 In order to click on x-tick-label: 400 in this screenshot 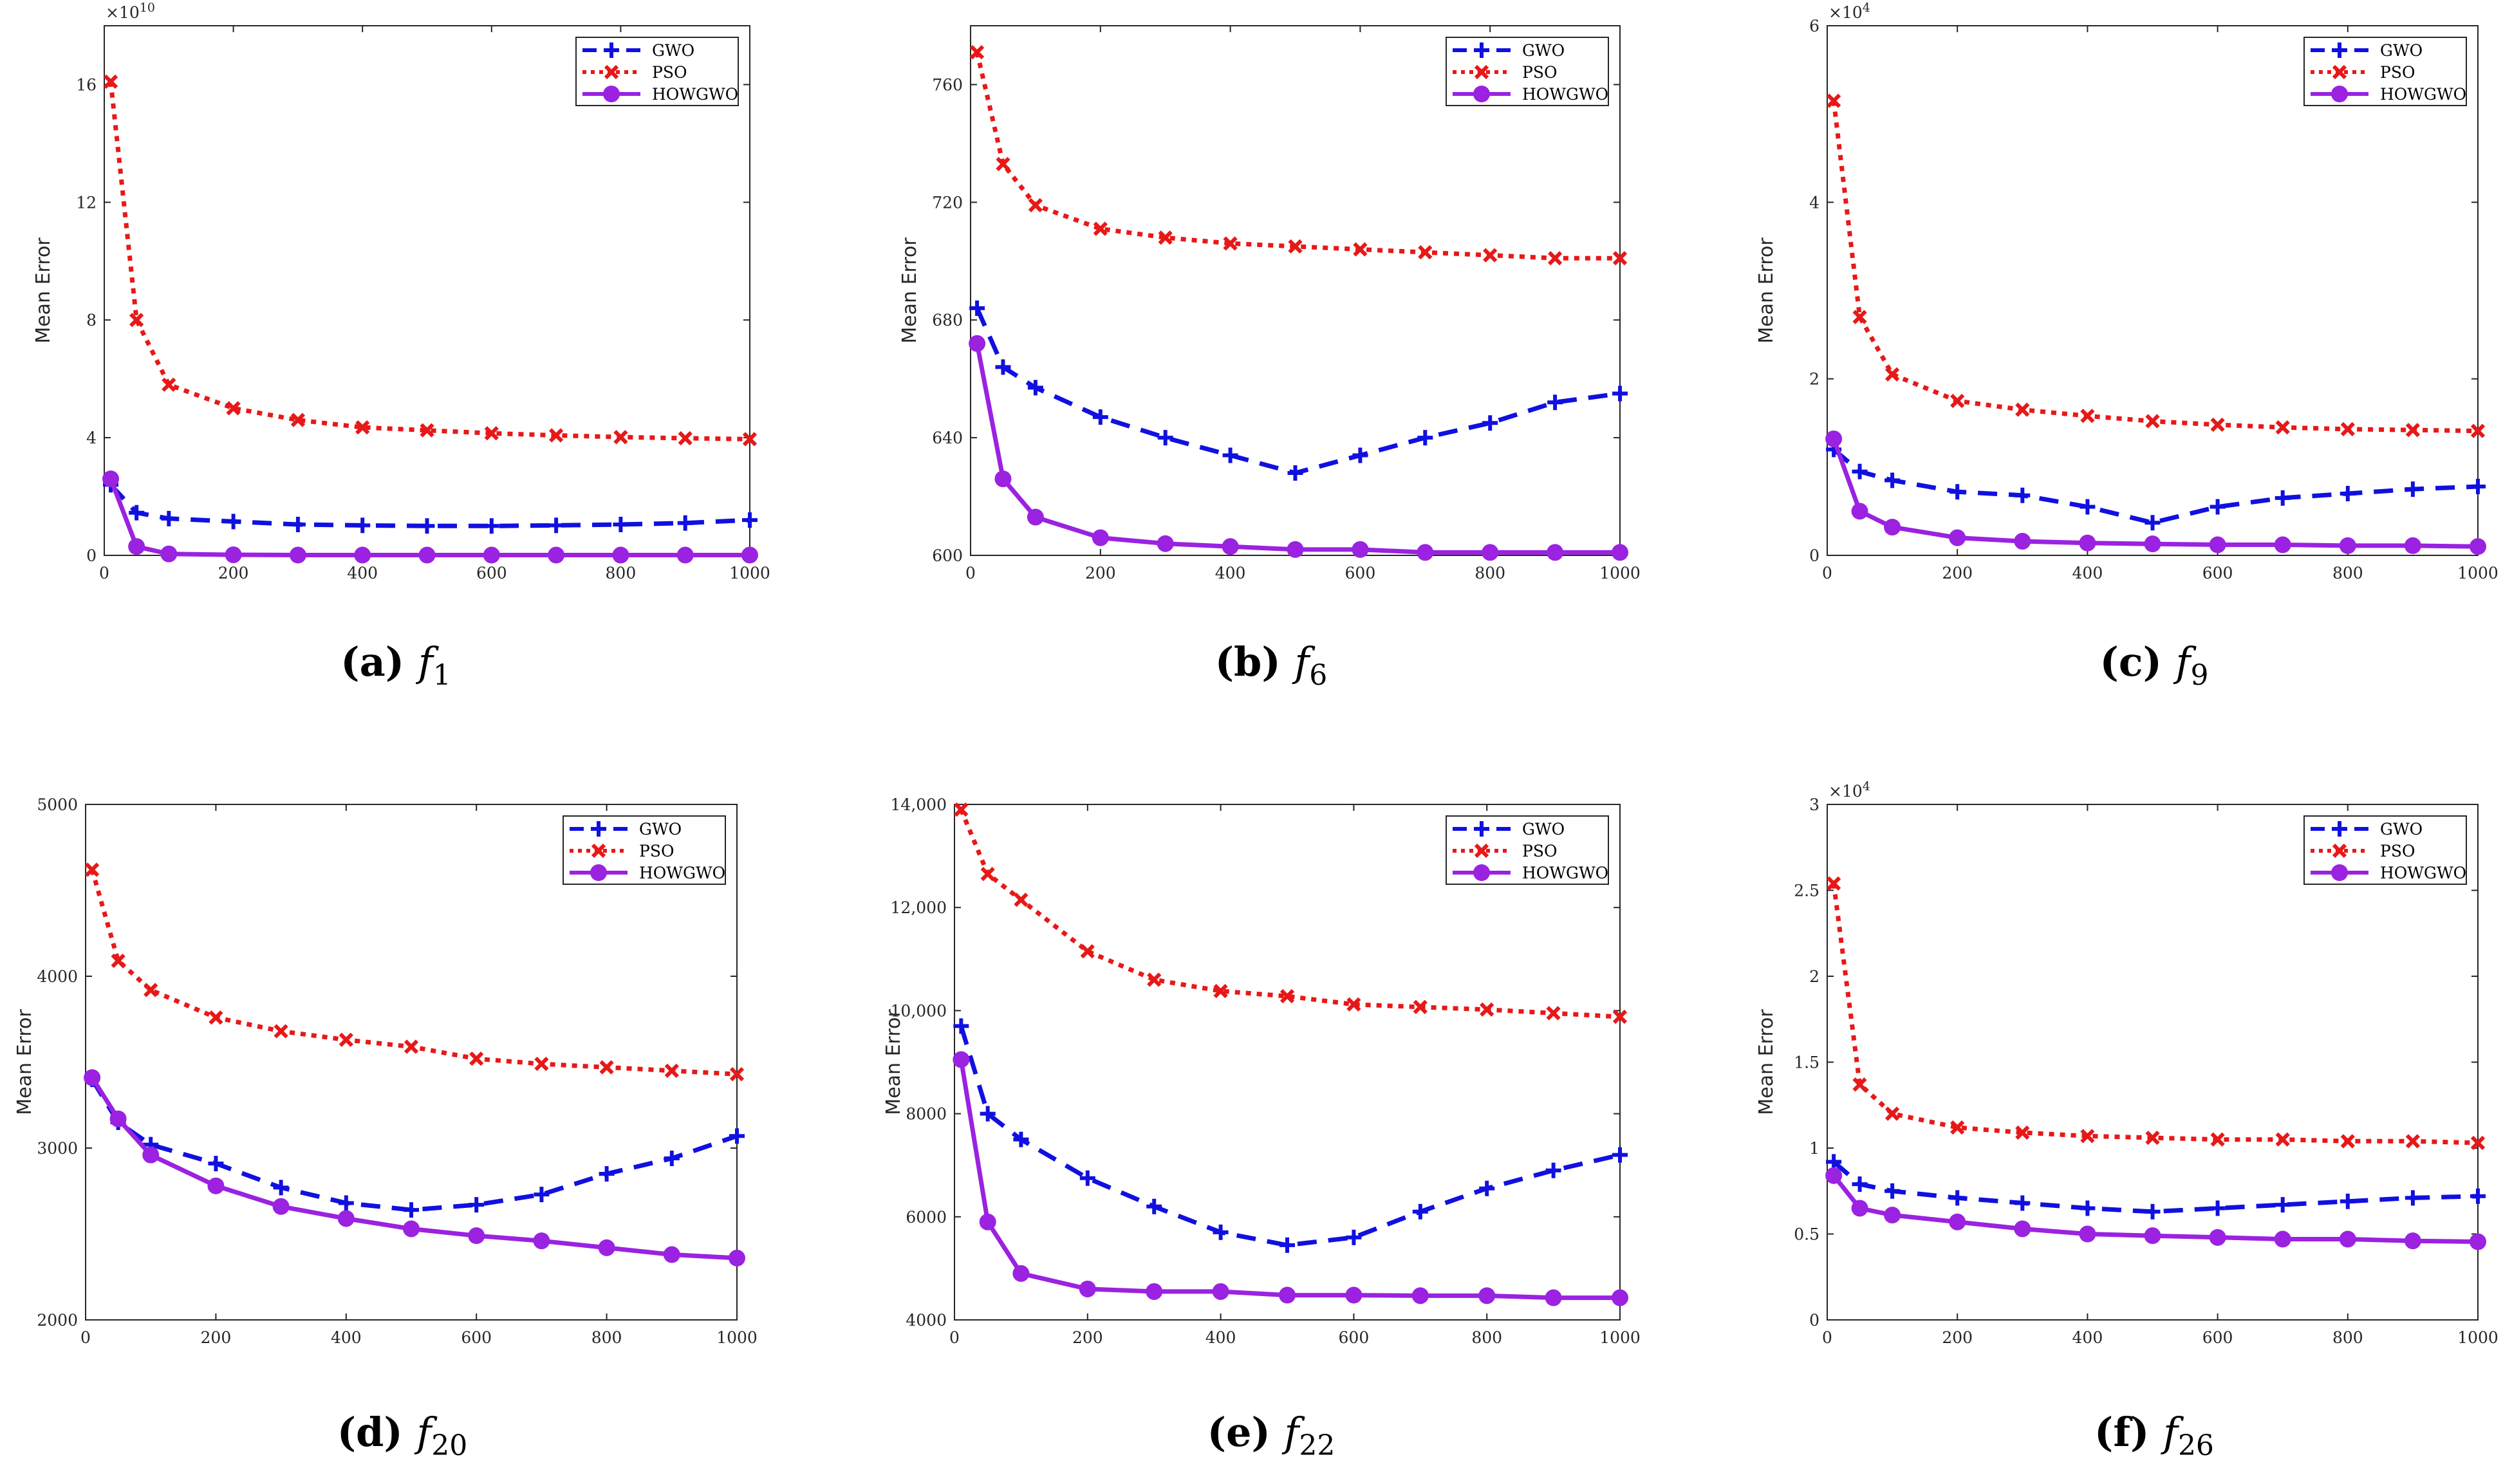, I will do `click(346, 1337)`.